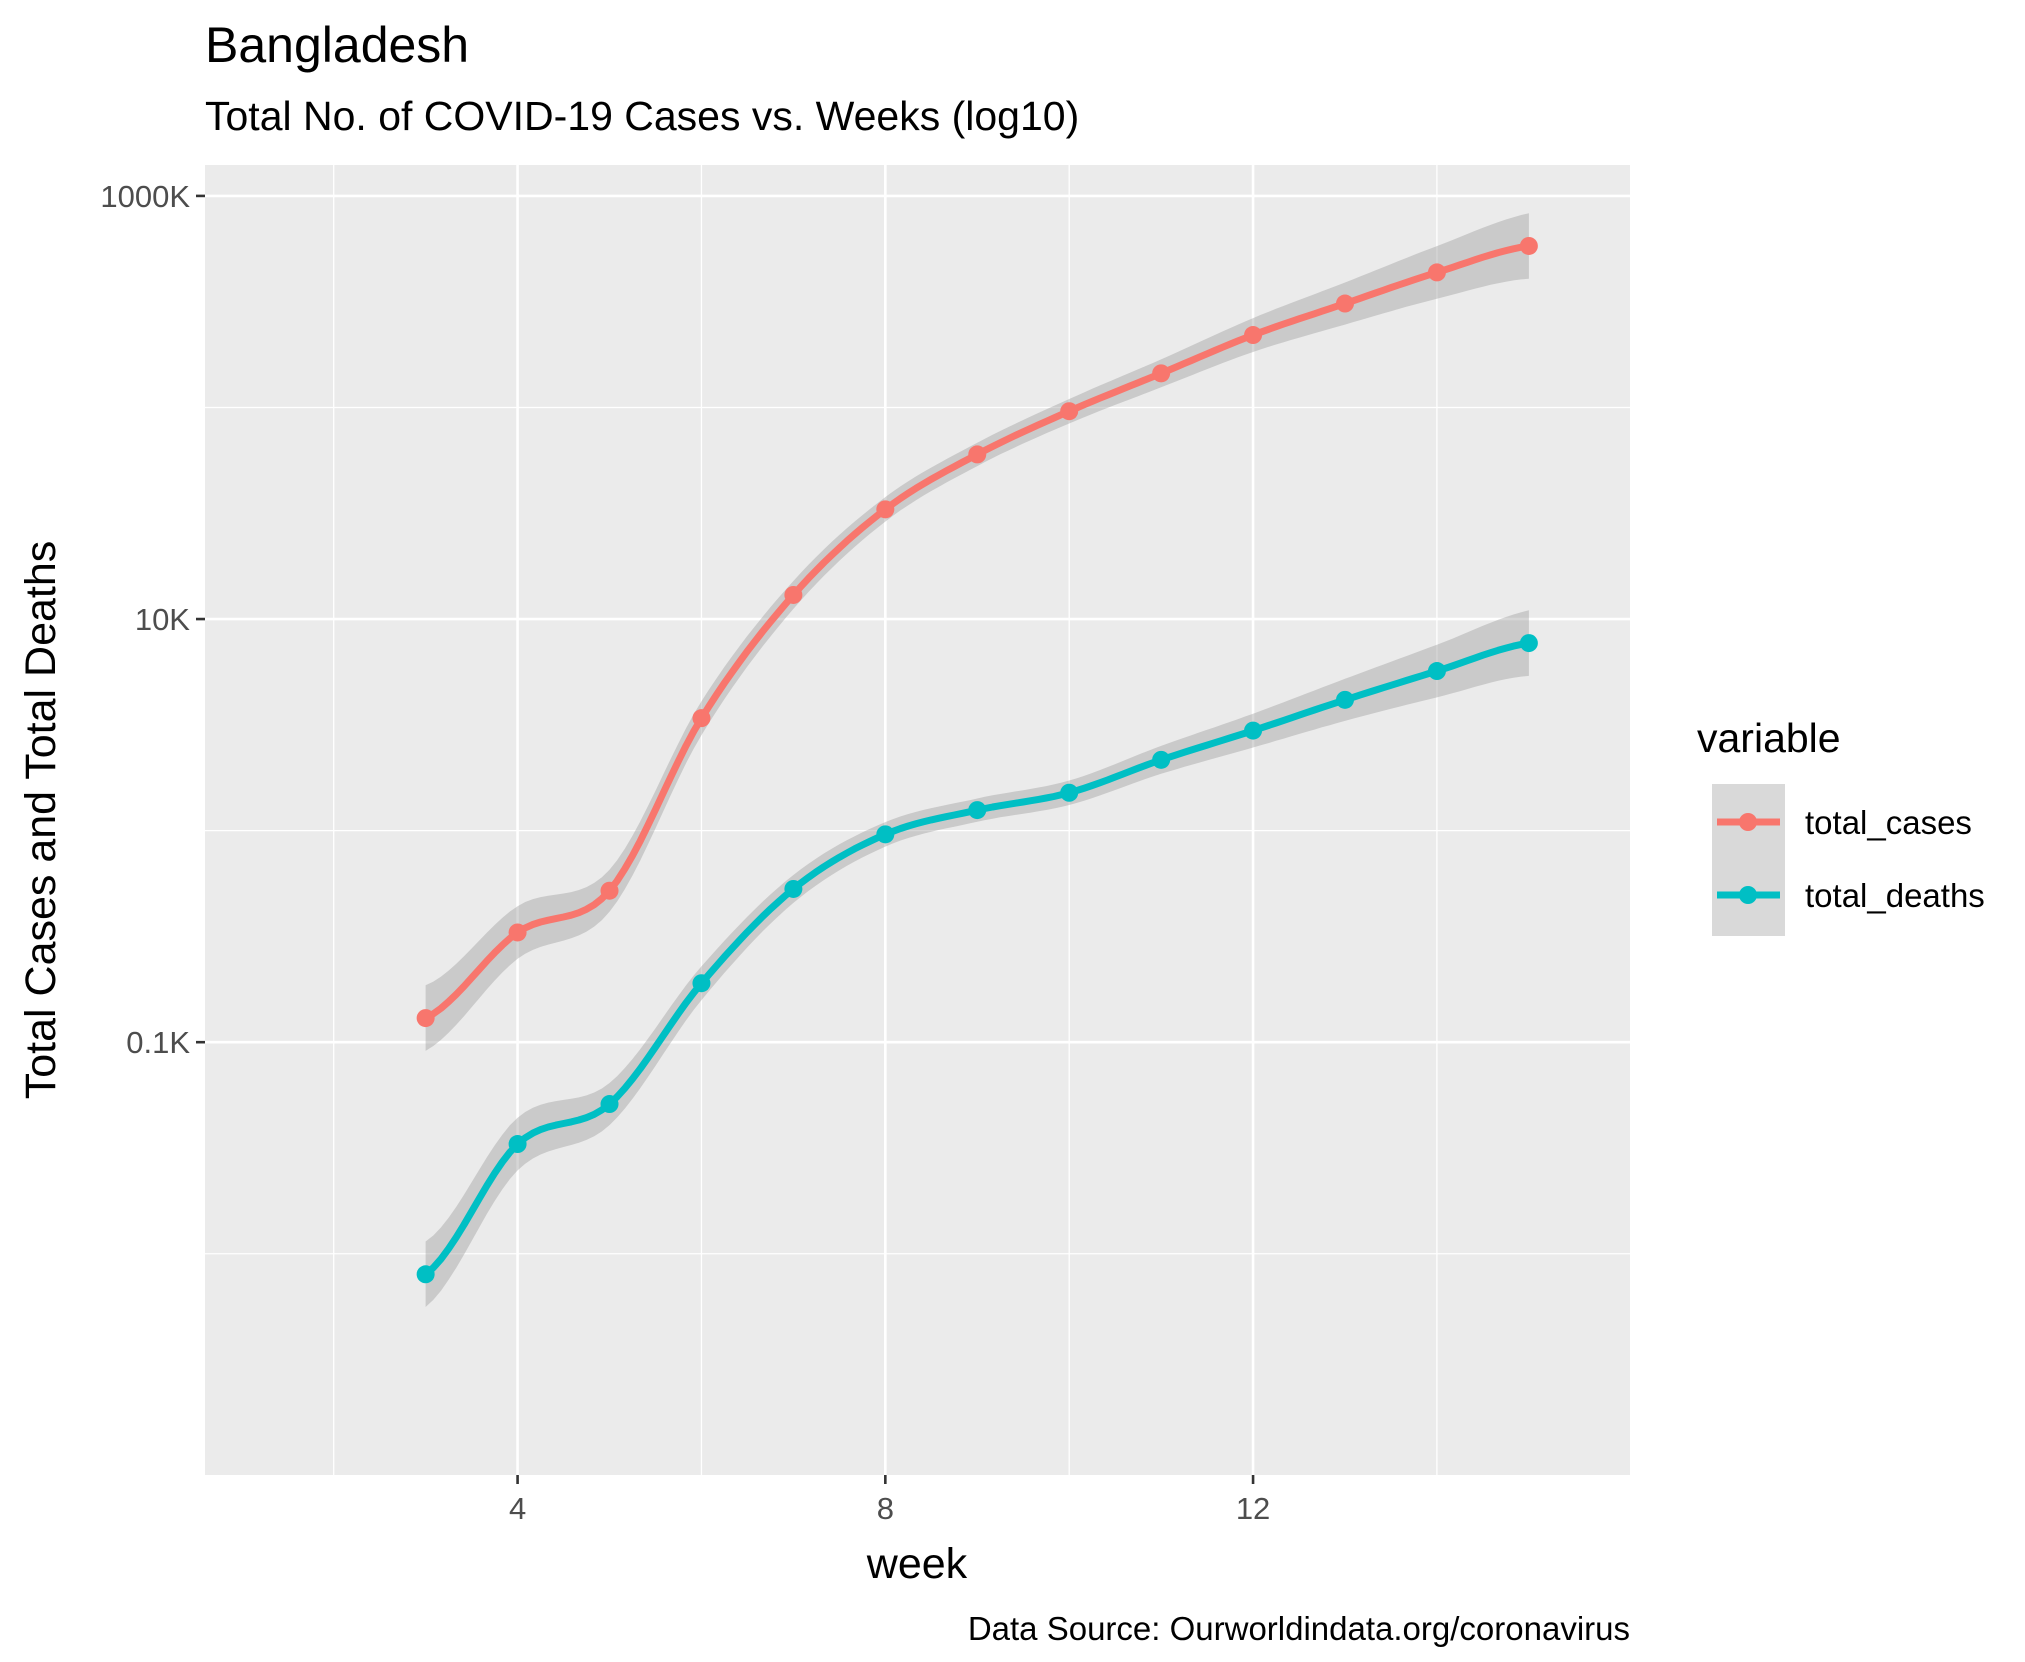 The width and height of the screenshot is (2025, 1662). Describe the element at coordinates (145, 196) in the screenshot. I see `y-tick-label: 1000K` at that location.